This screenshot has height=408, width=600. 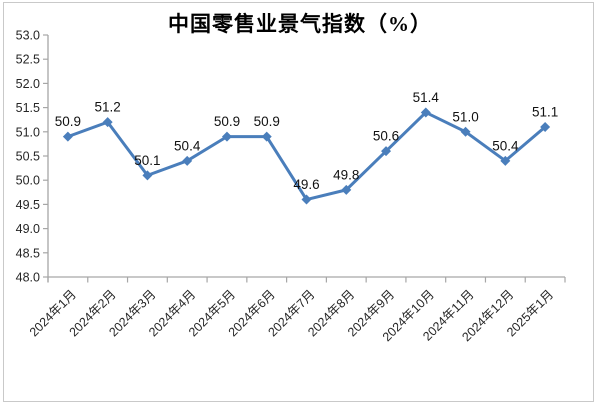 I want to click on y-axis-tick-label: 52.0, so click(x=28, y=84).